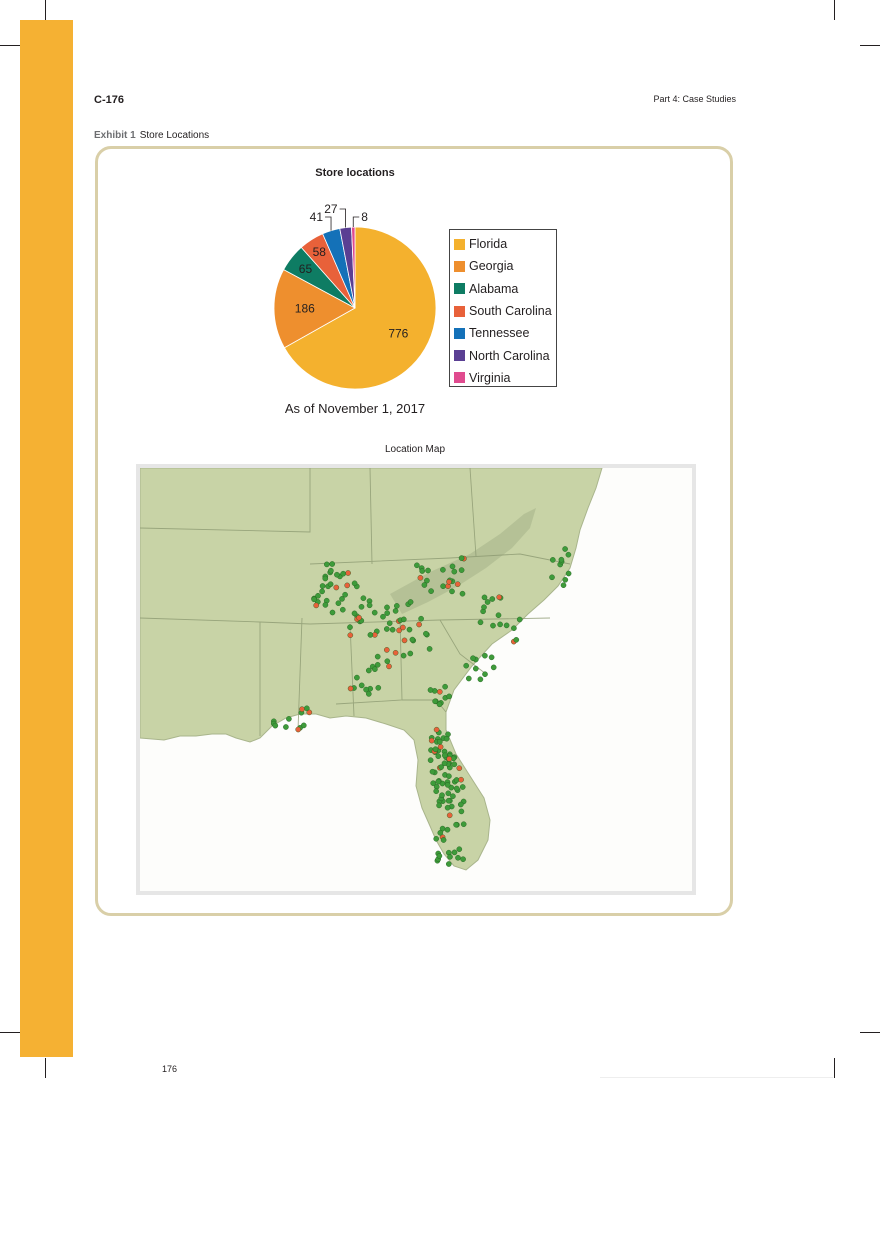 This screenshot has width=880, height=1247. Describe the element at coordinates (499, 333) in the screenshot. I see `legend-label: Tennessee` at that location.